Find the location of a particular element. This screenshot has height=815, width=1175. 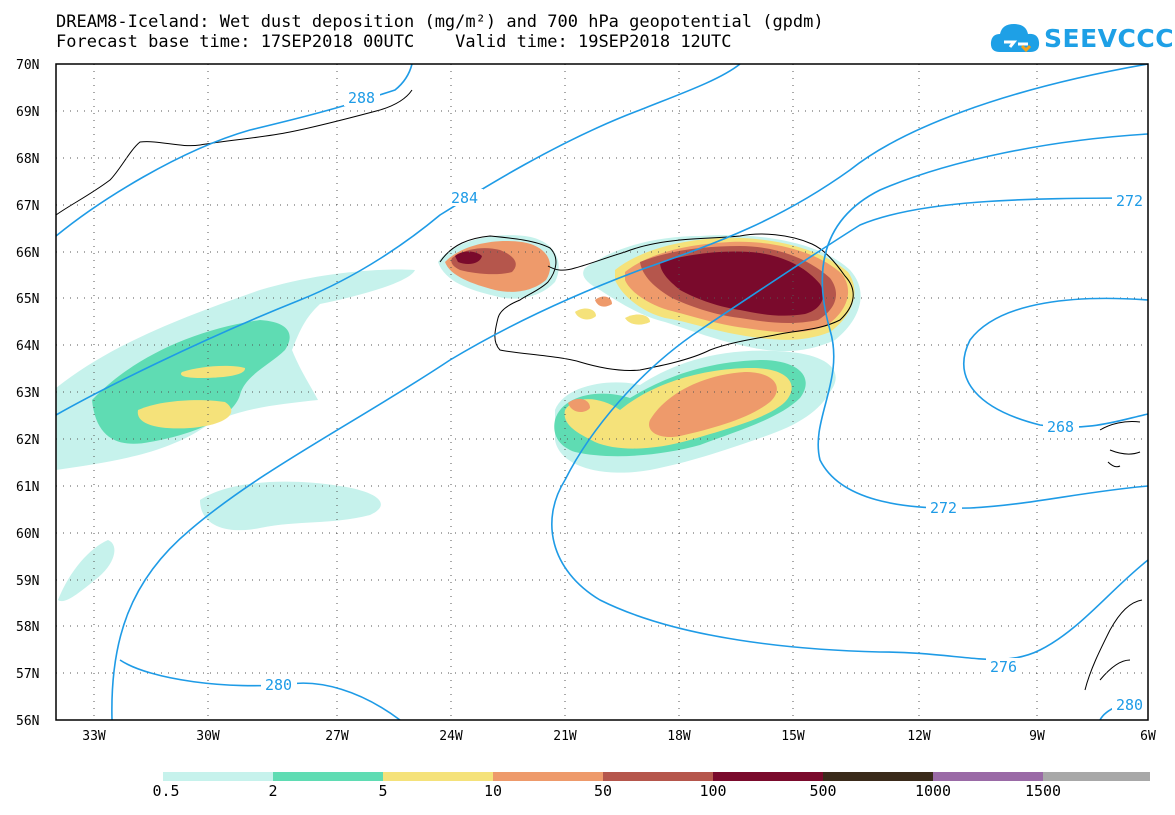

lat-label: 56N is located at coordinates (27, 721).